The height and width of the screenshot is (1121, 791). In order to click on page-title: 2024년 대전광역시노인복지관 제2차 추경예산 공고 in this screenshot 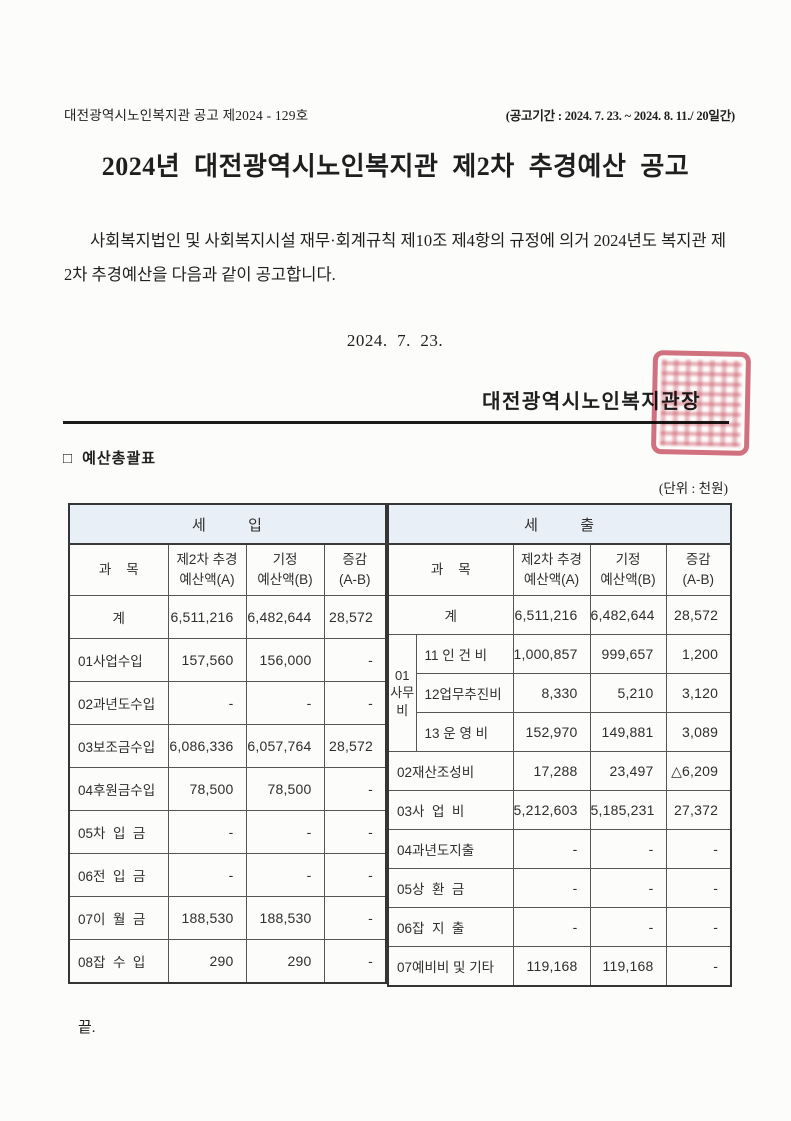, I will do `click(395, 166)`.